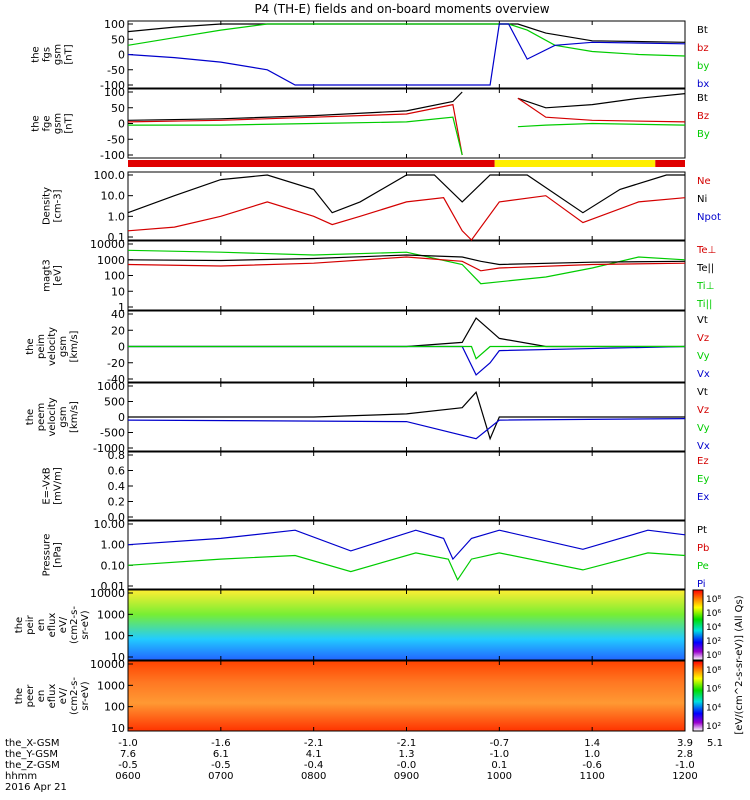 Image resolution: width=750 pixels, height=800 pixels. I want to click on legend-Pt: Pt, so click(702, 530).